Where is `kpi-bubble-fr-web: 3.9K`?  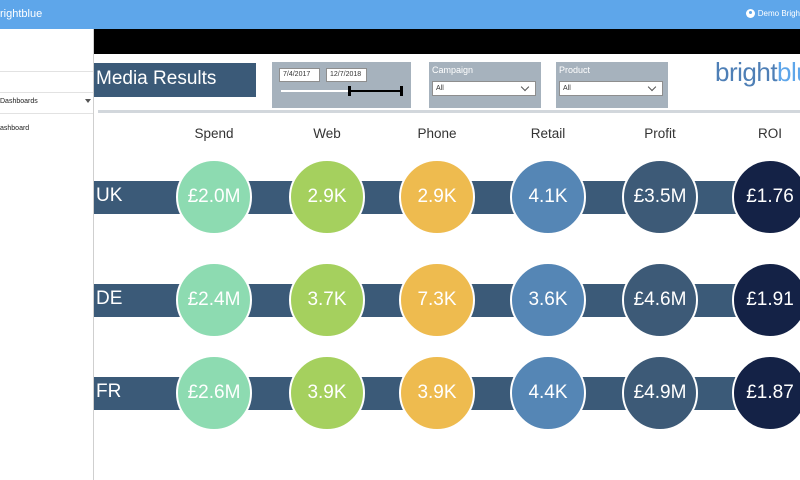 kpi-bubble-fr-web: 3.9K is located at coordinates (327, 393).